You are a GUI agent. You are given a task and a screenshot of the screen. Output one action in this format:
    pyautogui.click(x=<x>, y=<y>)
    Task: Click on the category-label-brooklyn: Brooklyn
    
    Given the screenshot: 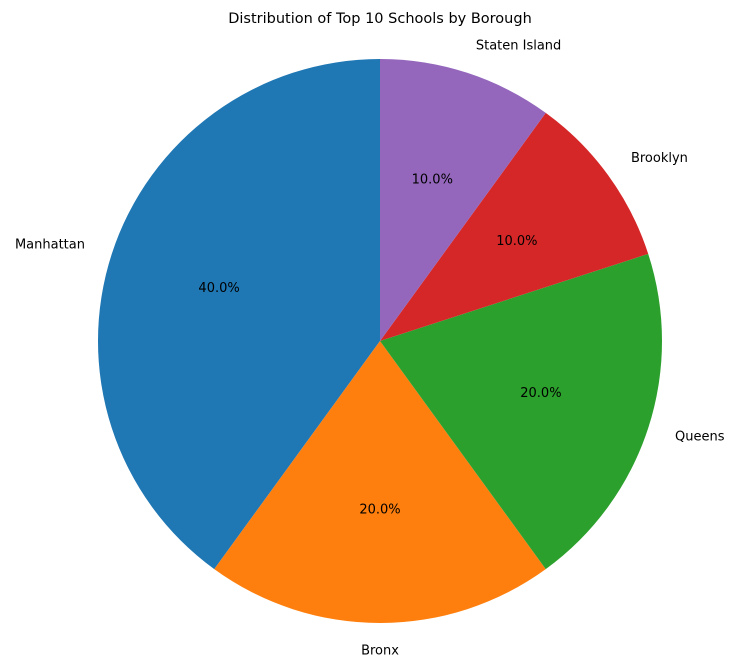 What is the action you would take?
    pyautogui.click(x=659, y=158)
    